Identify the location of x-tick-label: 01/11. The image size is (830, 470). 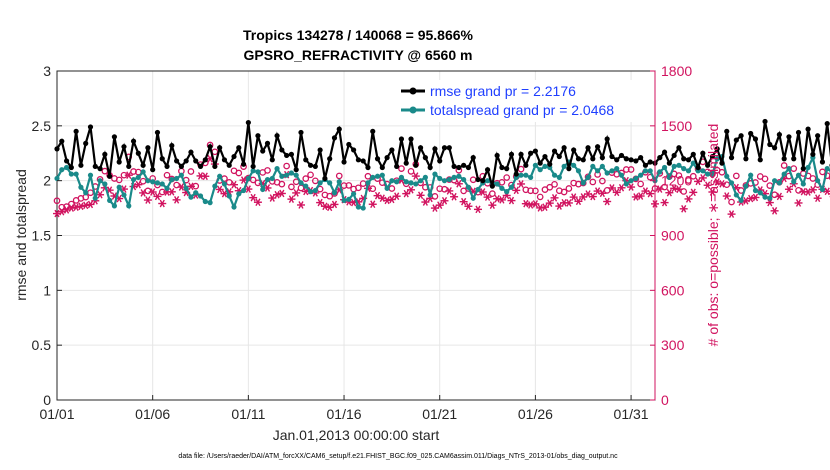
(248, 414).